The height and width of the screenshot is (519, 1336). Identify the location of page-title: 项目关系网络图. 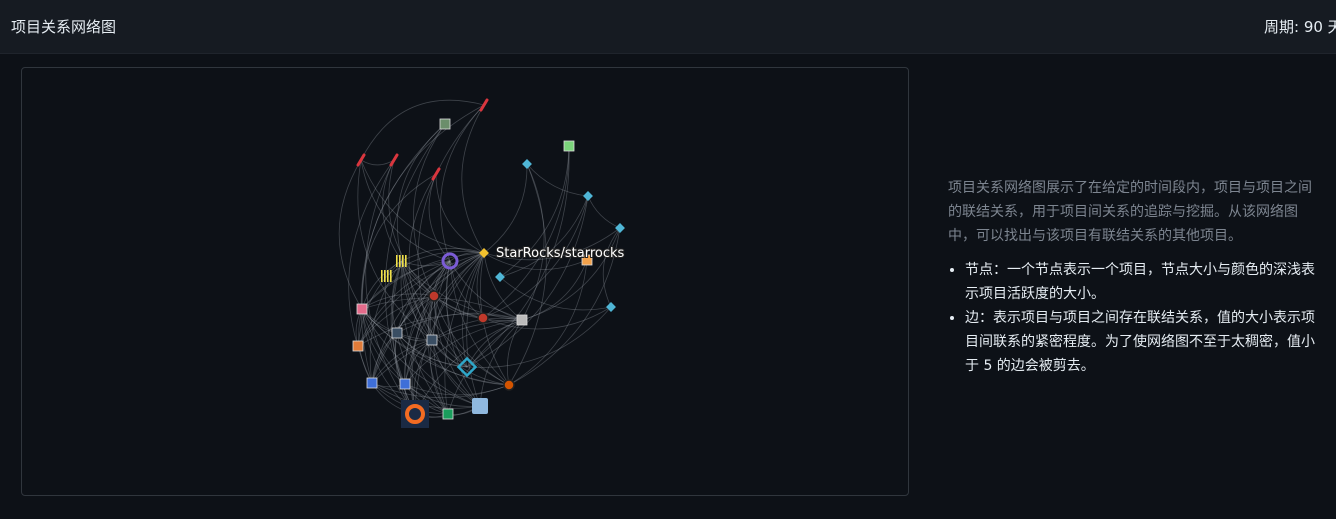
(63, 26).